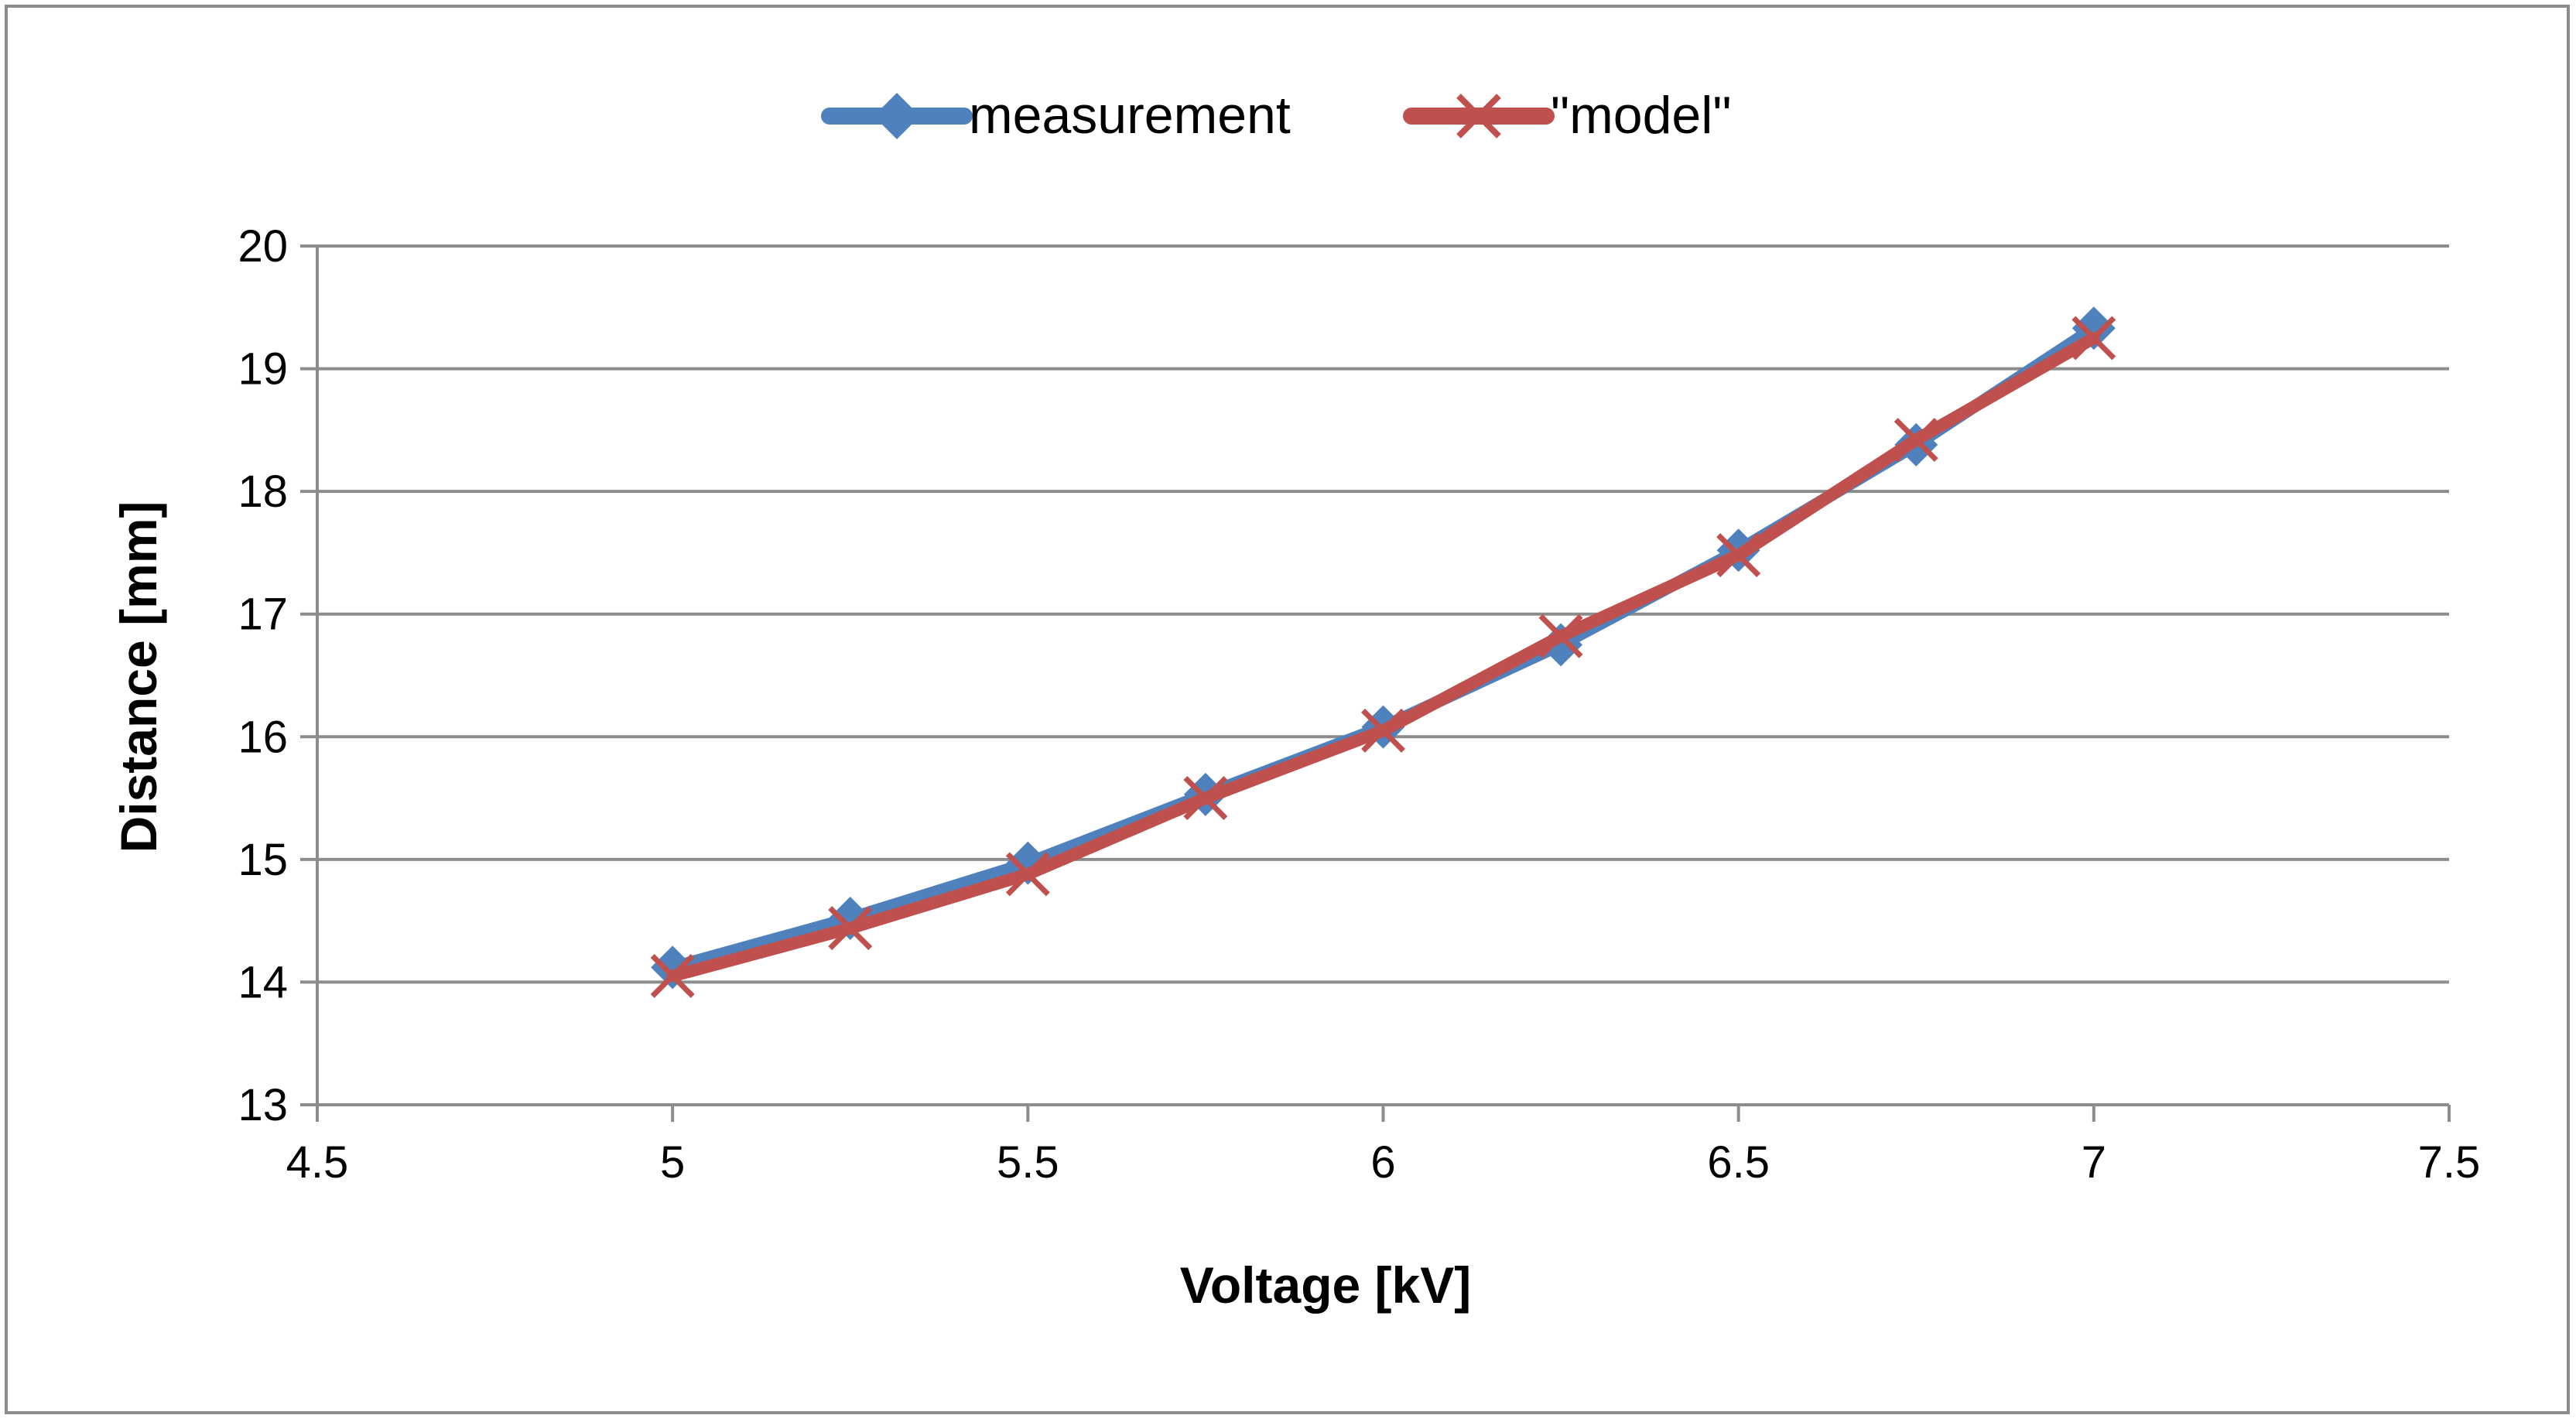 Image resolution: width=2576 pixels, height=1422 pixels. What do you see at coordinates (1205, 799) in the screenshot?
I see `point-model-5.75` at bounding box center [1205, 799].